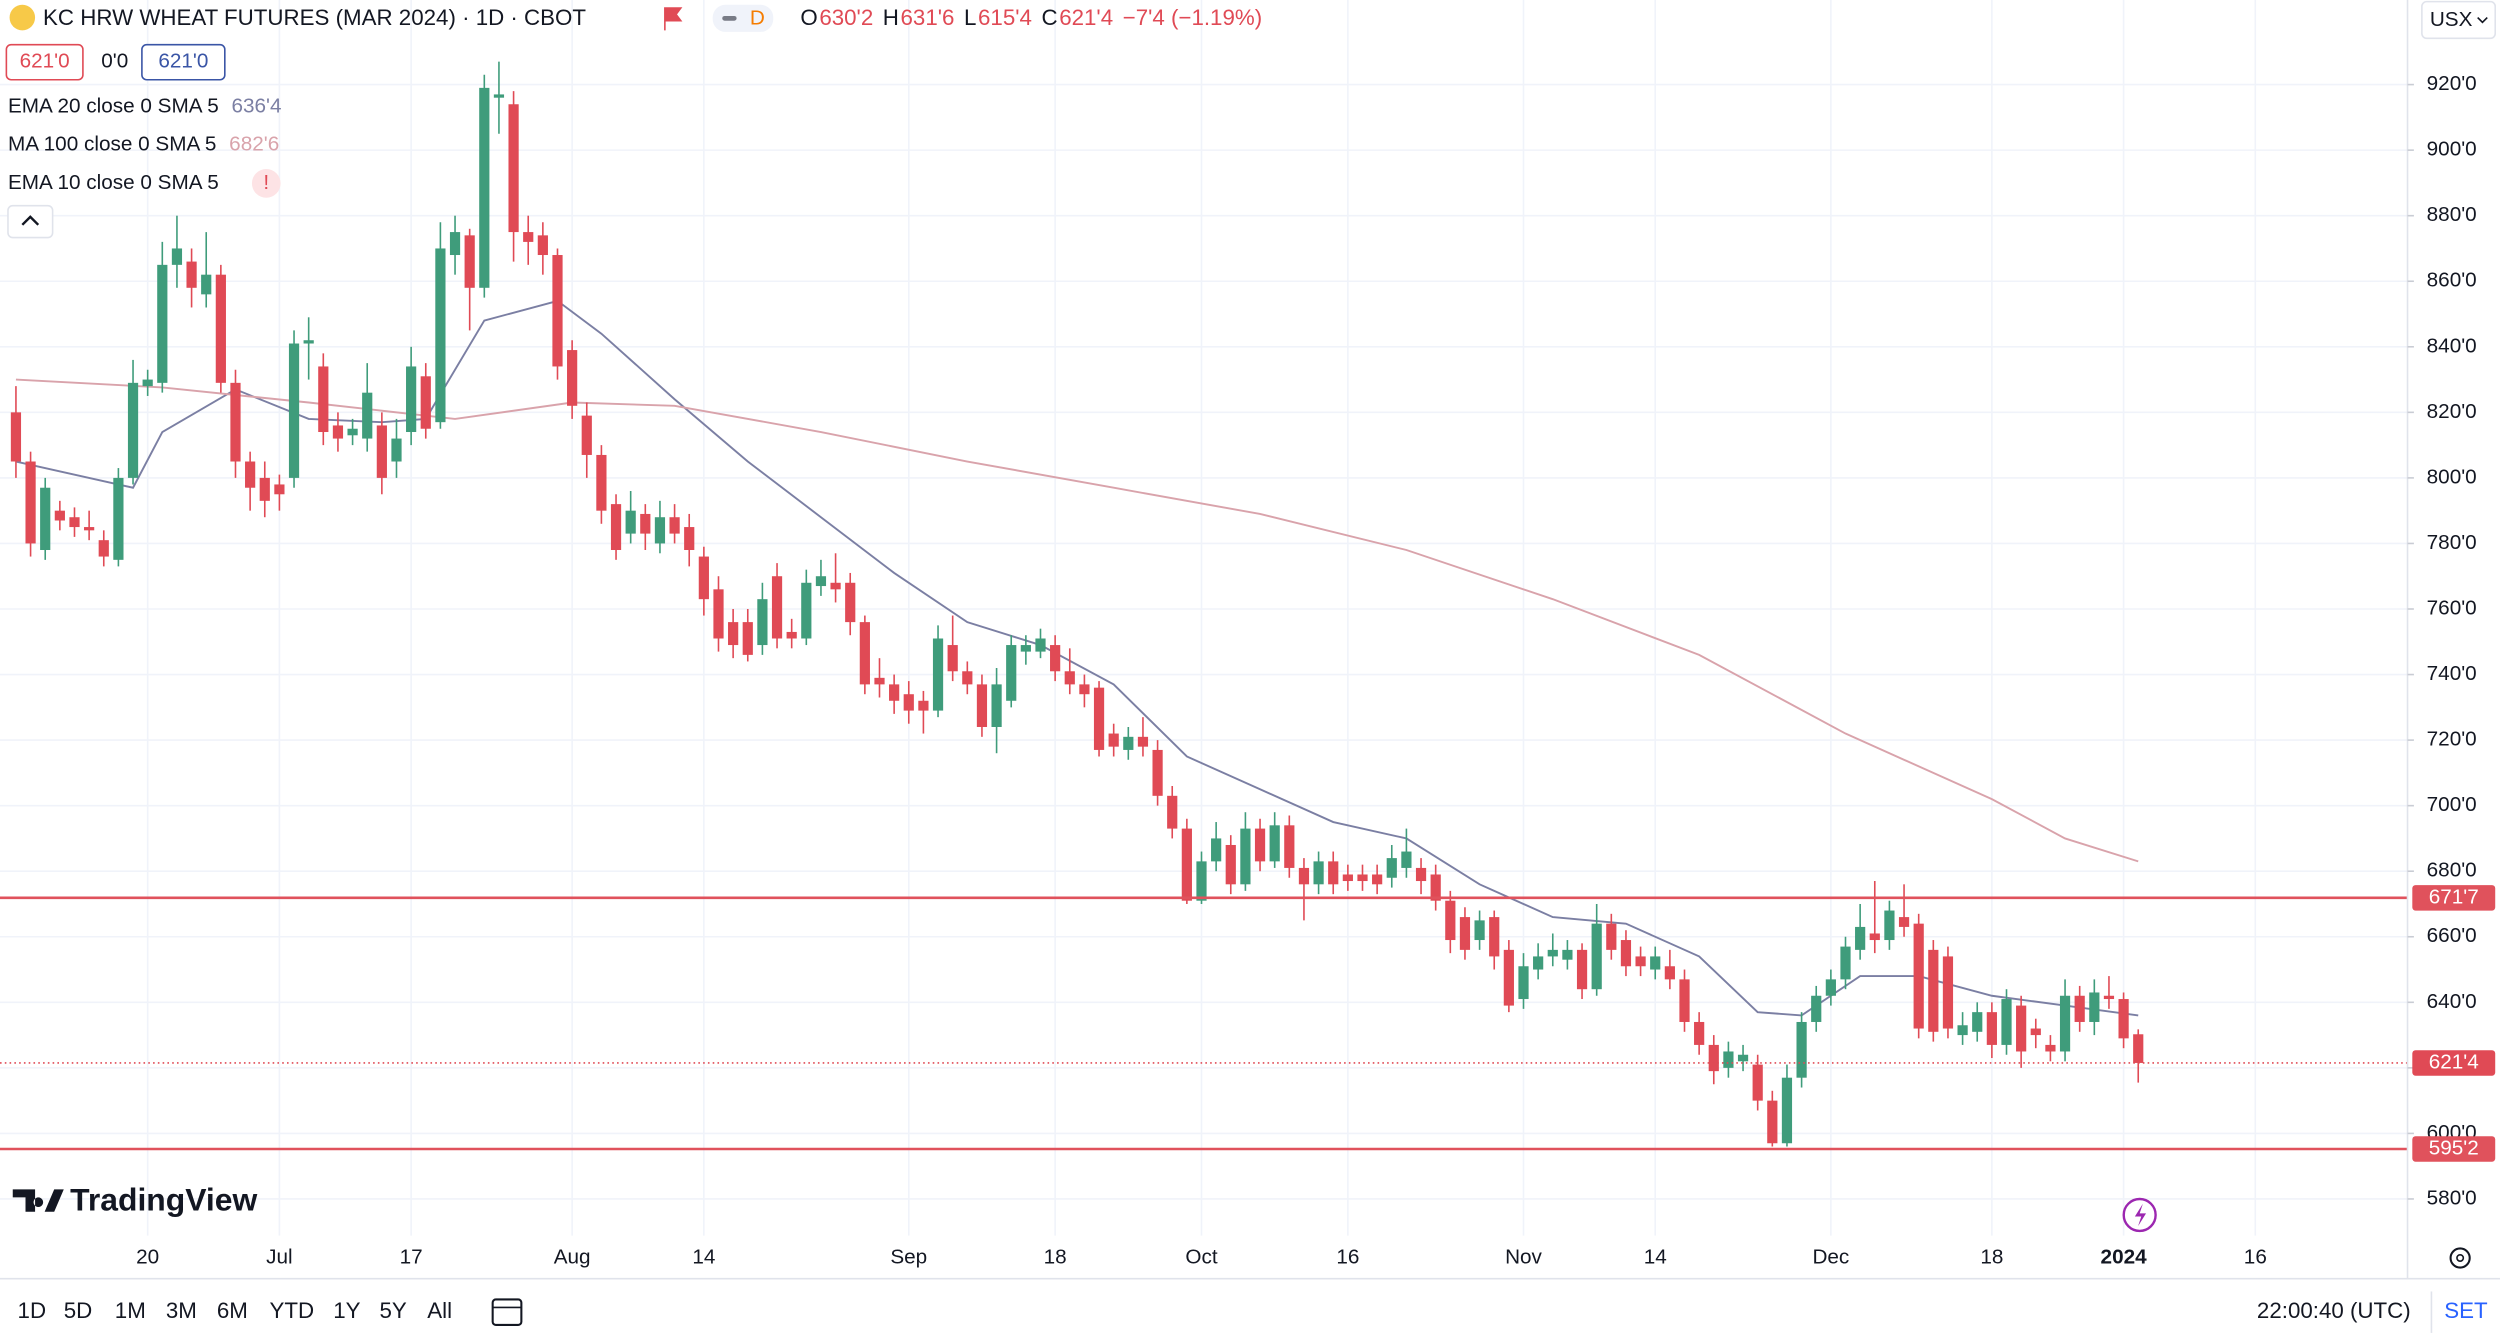 This screenshot has height=1343, width=2500. I want to click on range-button: 3M, so click(181, 1310).